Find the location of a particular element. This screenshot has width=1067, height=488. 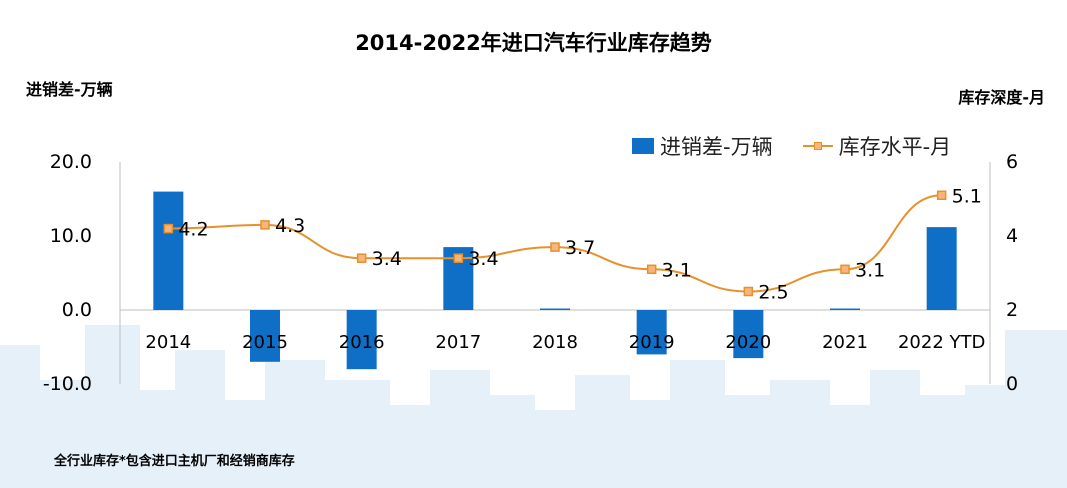

category-label: 2022 YTD is located at coordinates (941, 342).